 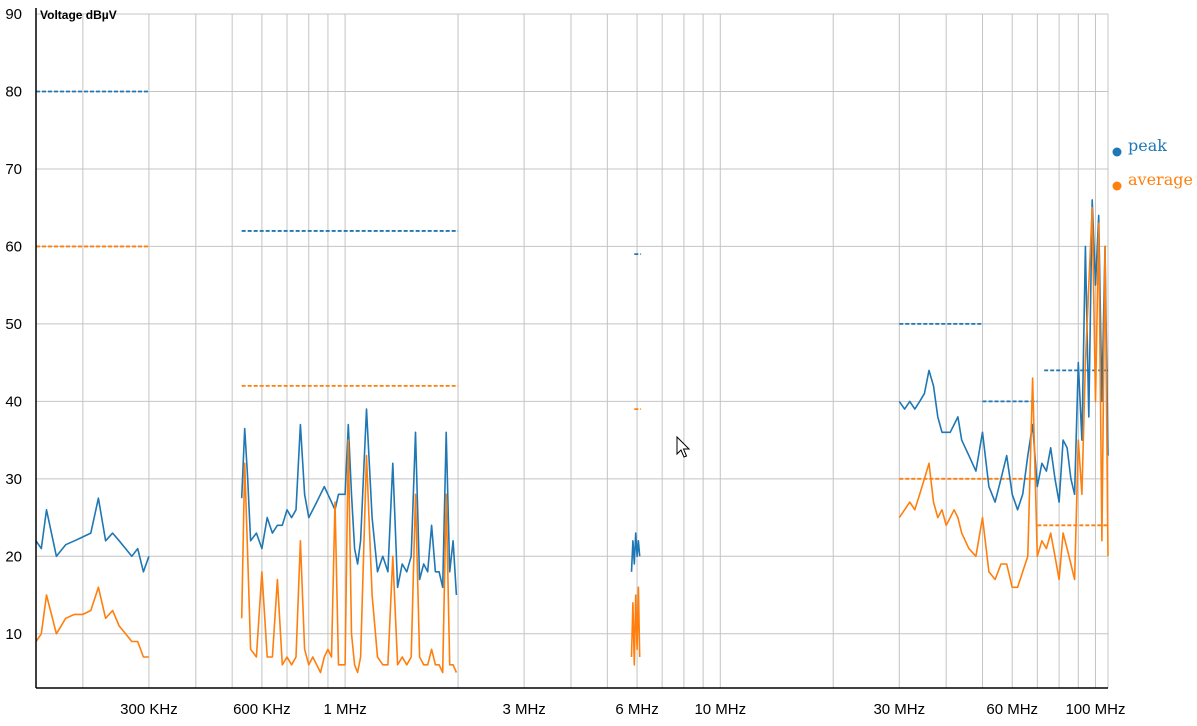 I want to click on x-tick-label: 3 MHz, so click(x=523, y=709).